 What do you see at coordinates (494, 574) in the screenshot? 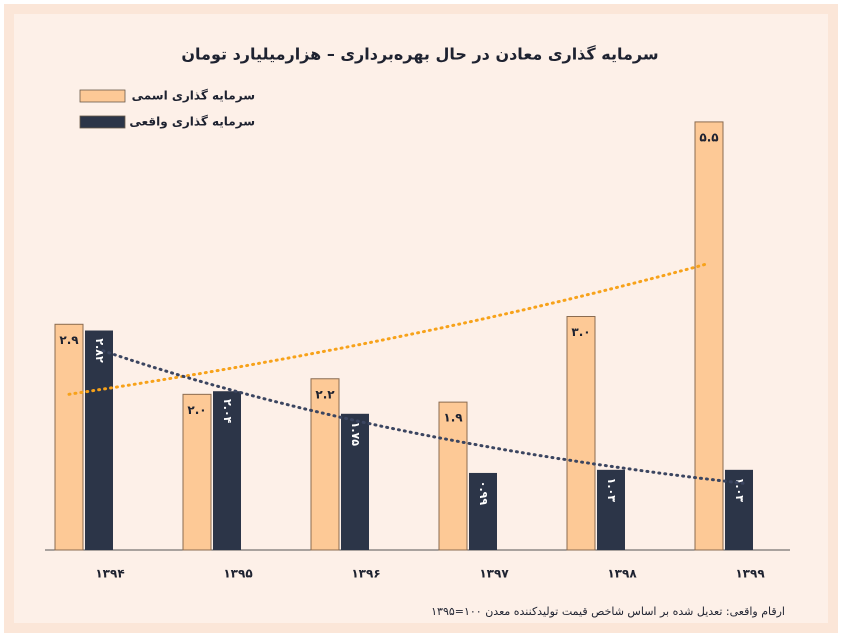
I see `x-tick-label: ۱۳۹۷` at bounding box center [494, 574].